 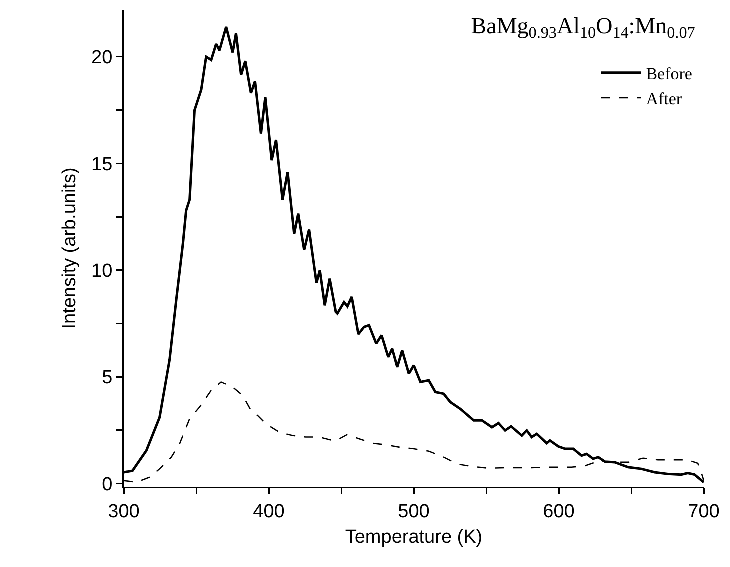 I want to click on y-axis-title: Intensity (arb.units), so click(x=70, y=249).